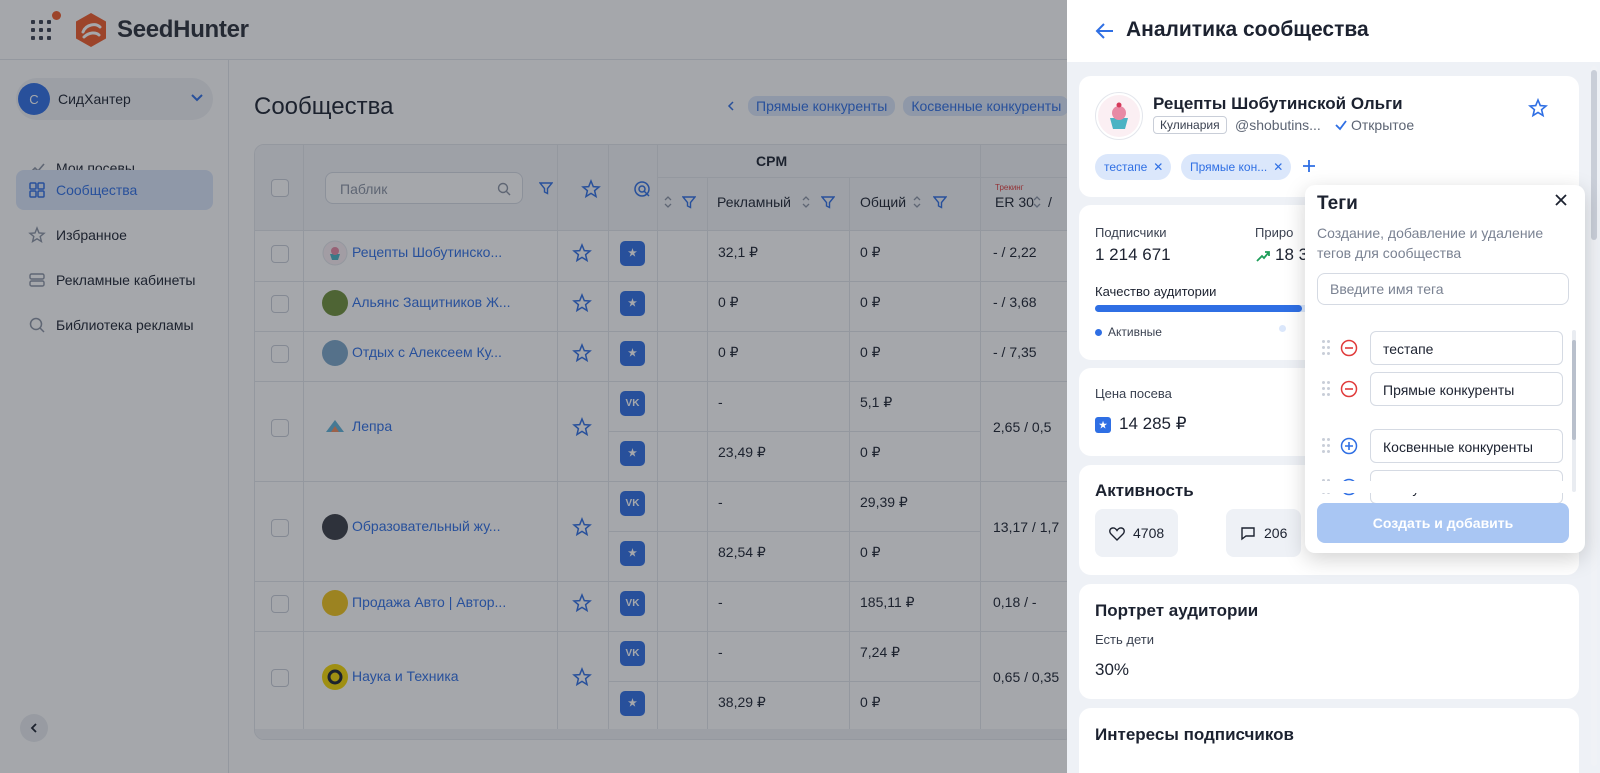 The image size is (1600, 773). Describe the element at coordinates (1125, 167) in the screenshot. I see `tag-chip-label: тестапе` at that location.